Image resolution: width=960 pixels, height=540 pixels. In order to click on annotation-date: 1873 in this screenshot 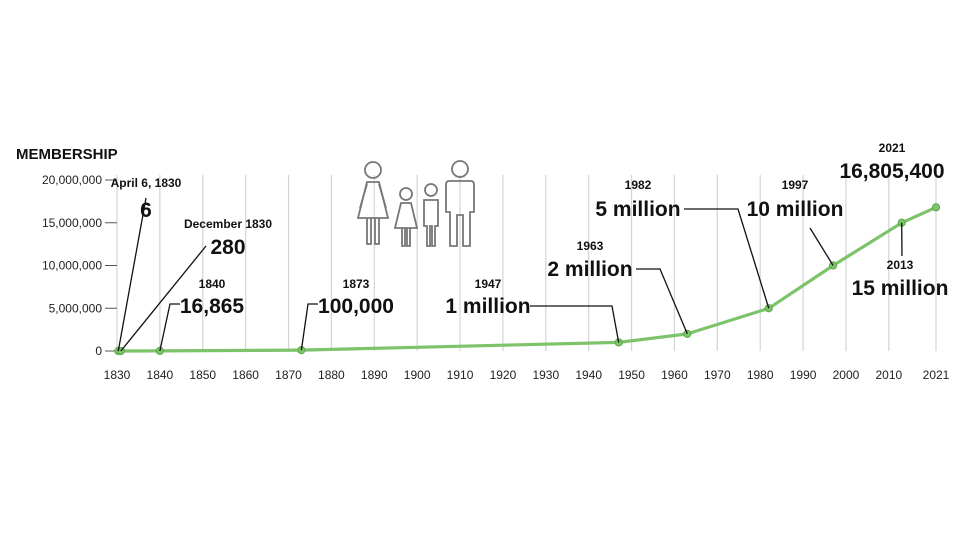, I will do `click(356, 284)`.